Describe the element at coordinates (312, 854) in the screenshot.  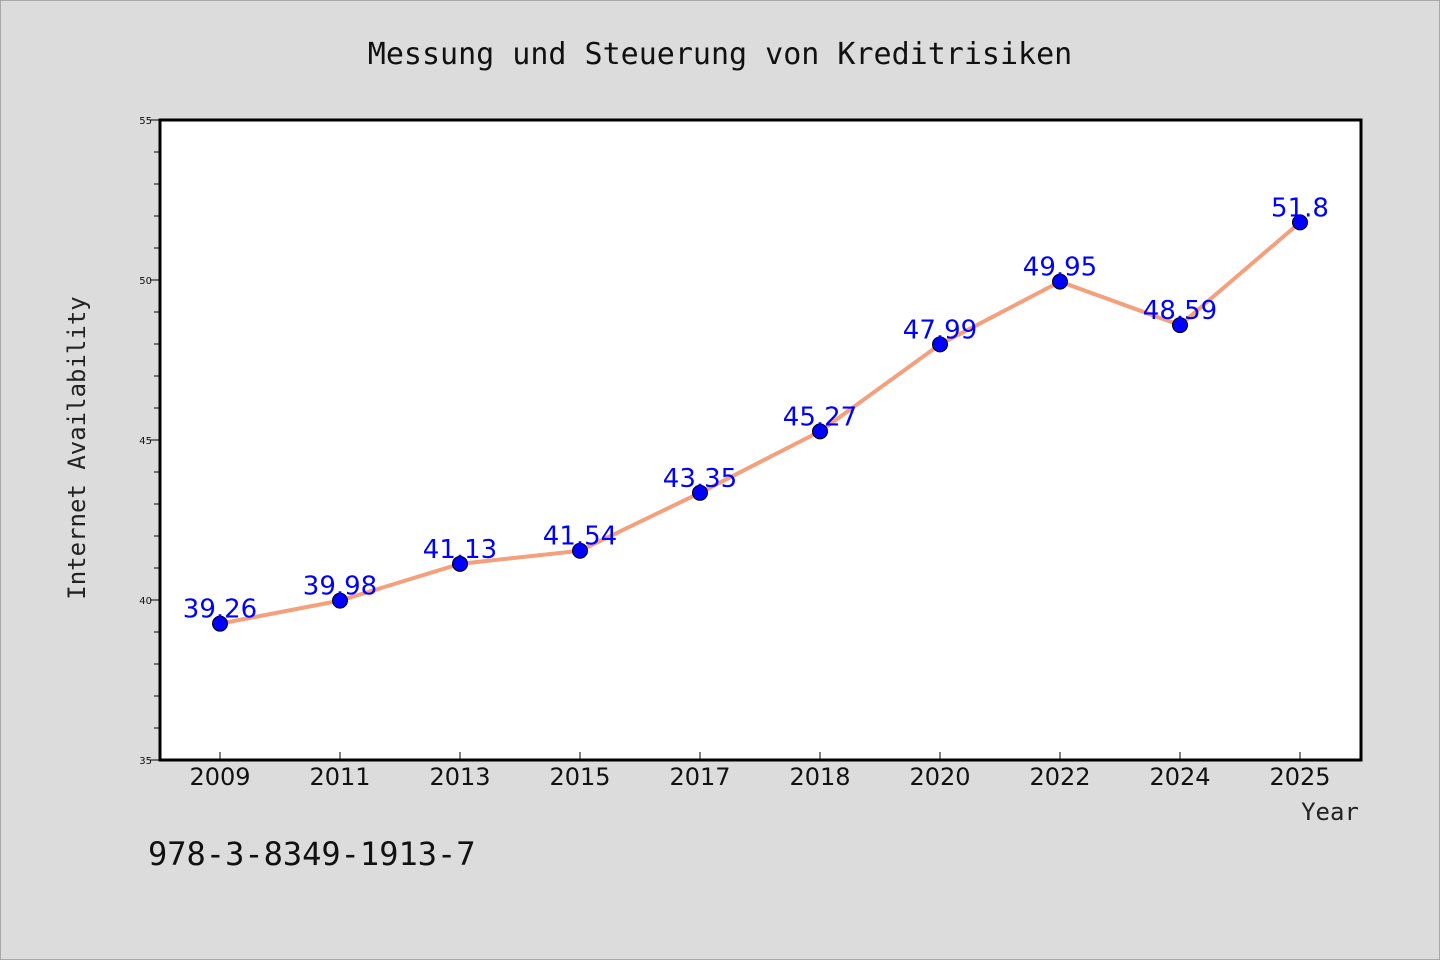
I see `isbn-footnote: 978-3-8349-1913-7` at that location.